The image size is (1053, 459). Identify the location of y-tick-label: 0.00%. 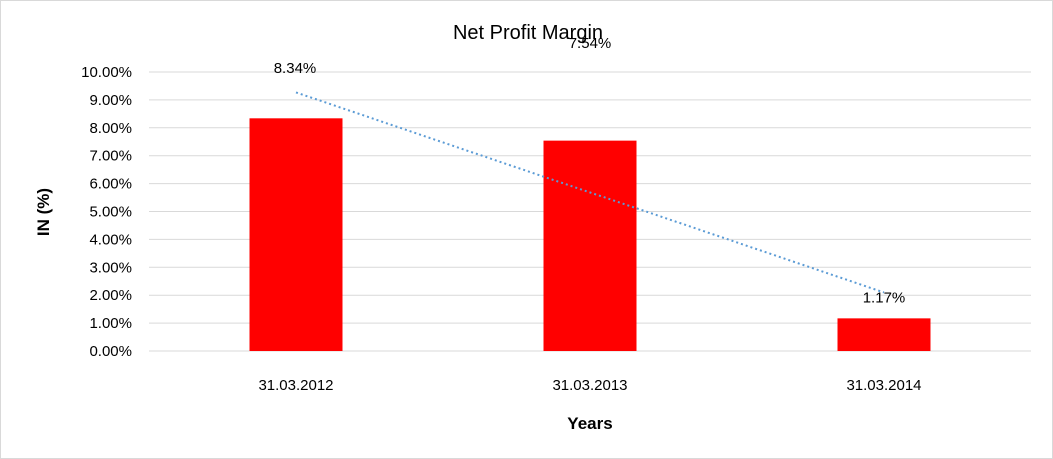
(110, 351).